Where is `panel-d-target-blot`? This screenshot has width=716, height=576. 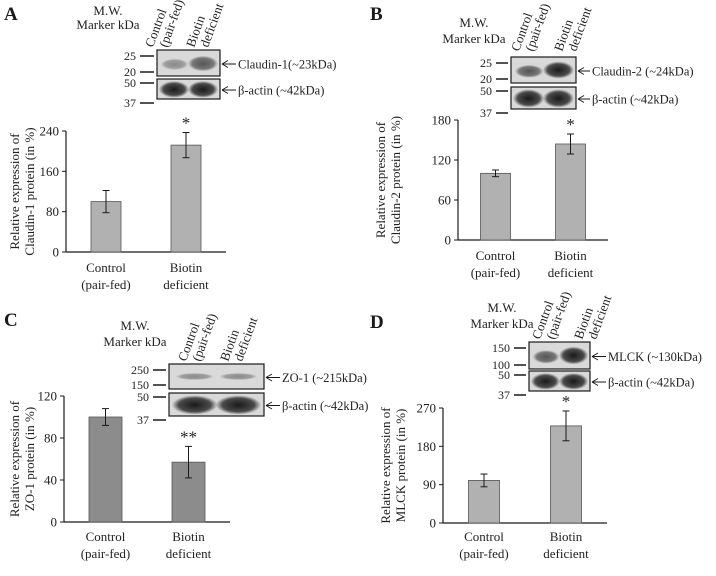
panel-d-target-blot is located at coordinates (559, 355).